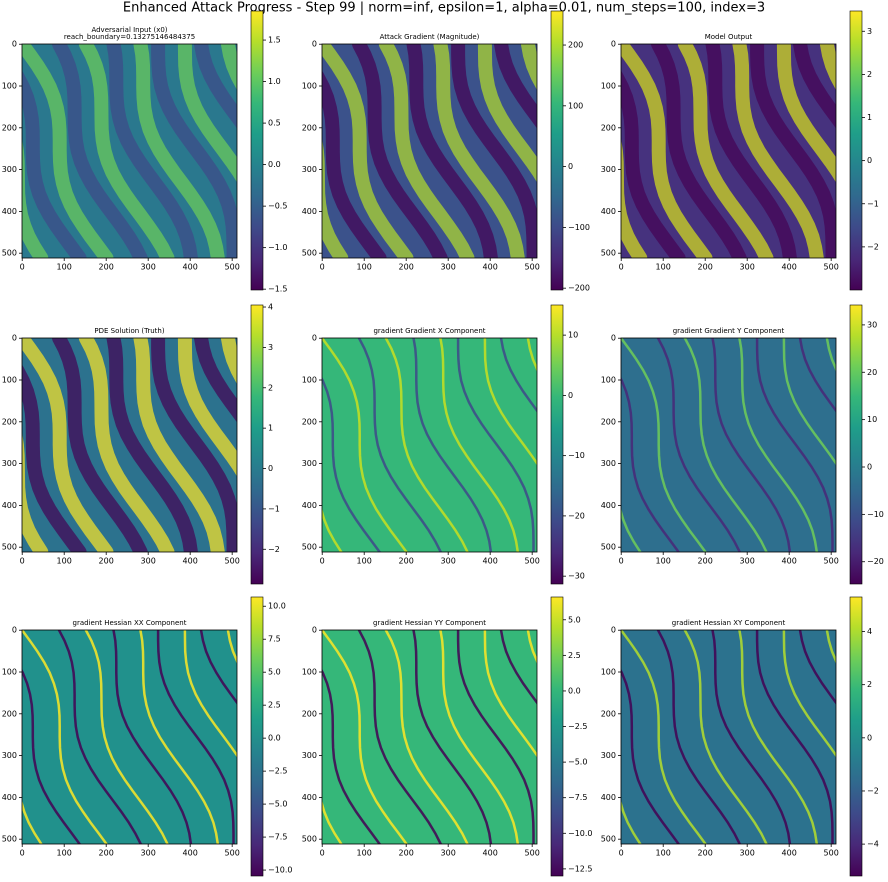 The height and width of the screenshot is (882, 888). Describe the element at coordinates (576, 455) in the screenshot. I see `colorbar-tick-label: −10` at that location.